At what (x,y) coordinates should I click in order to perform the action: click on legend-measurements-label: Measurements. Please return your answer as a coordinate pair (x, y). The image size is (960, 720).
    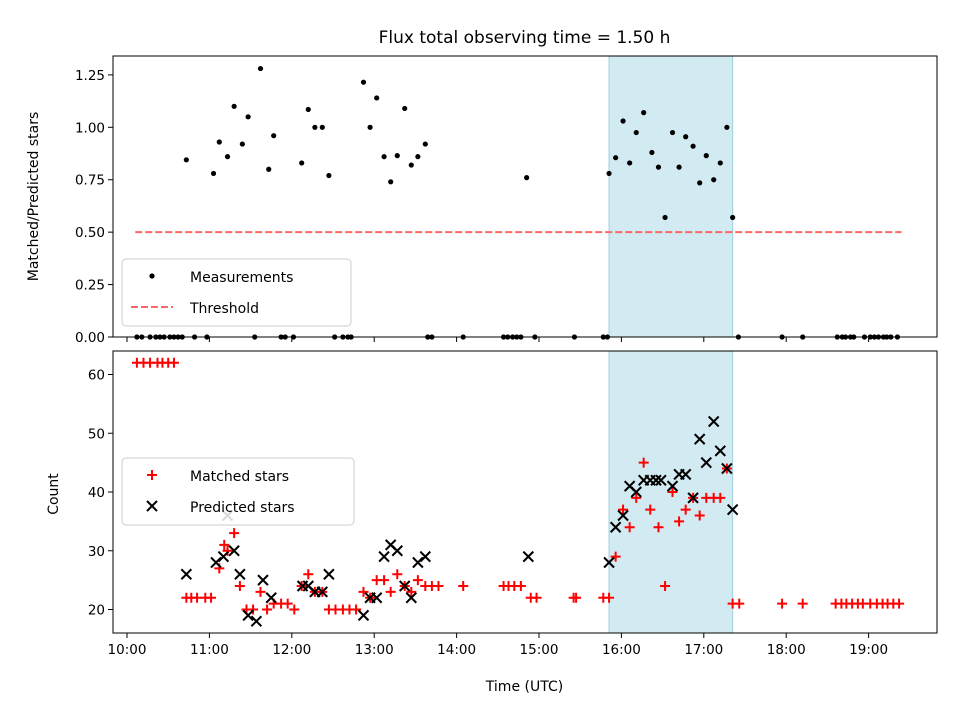
    Looking at the image, I should click on (241, 278).